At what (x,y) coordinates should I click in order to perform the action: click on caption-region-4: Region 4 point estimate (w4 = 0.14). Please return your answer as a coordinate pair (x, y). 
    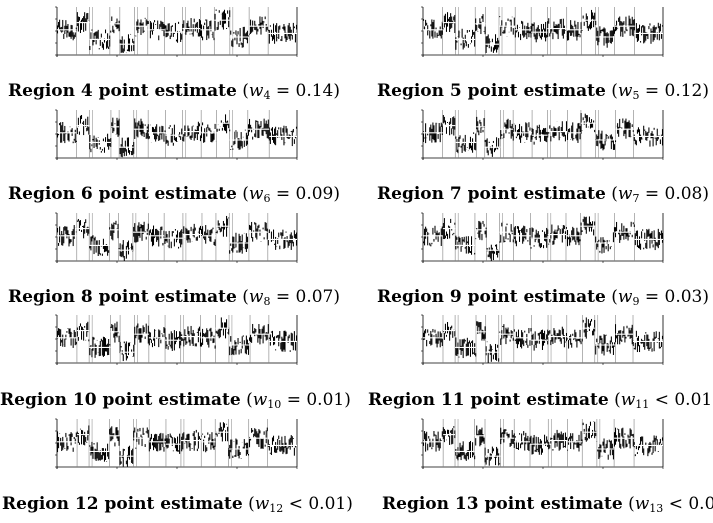
    Looking at the image, I should click on (174, 91).